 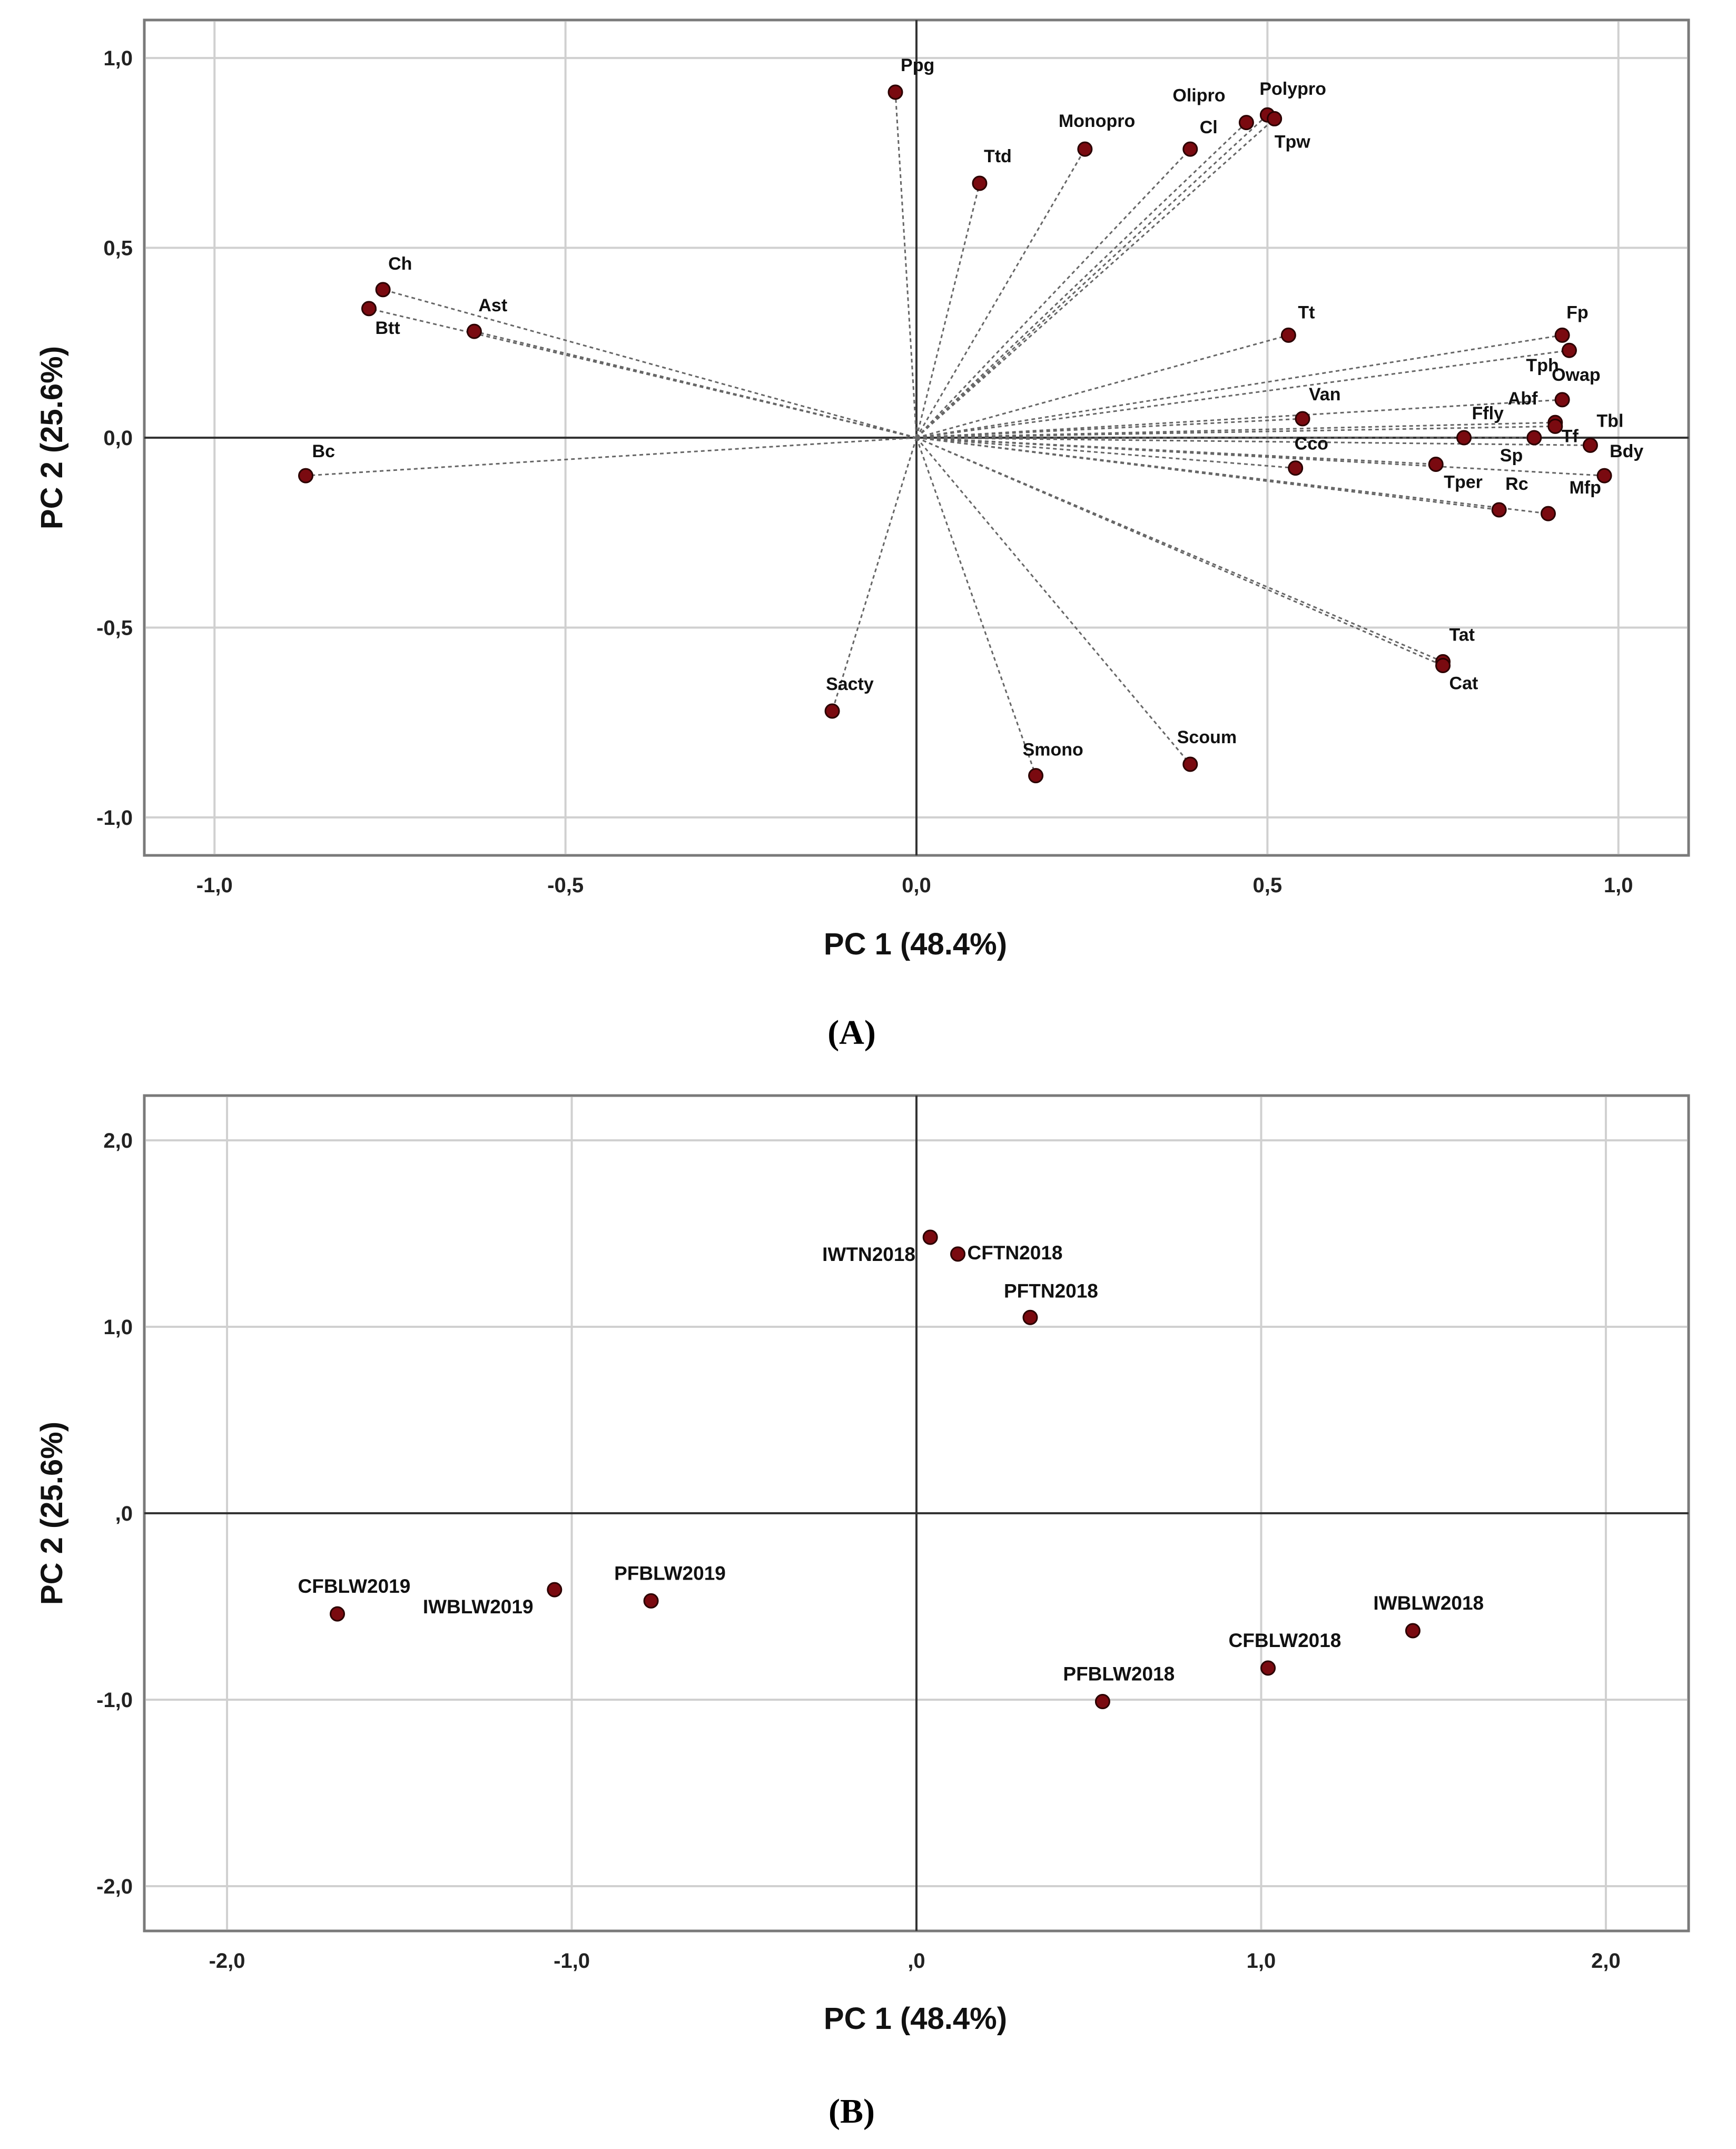 I want to click on panel-a-label-olipro: Olipro, so click(x=1198, y=96).